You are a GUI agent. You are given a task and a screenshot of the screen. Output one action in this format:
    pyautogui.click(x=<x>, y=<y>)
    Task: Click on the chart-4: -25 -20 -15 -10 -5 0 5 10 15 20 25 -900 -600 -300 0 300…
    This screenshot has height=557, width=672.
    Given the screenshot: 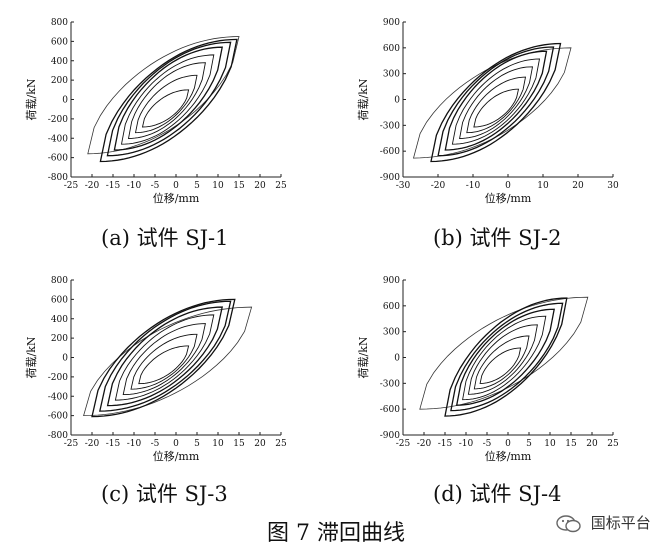 What is the action you would take?
    pyautogui.click(x=488, y=369)
    